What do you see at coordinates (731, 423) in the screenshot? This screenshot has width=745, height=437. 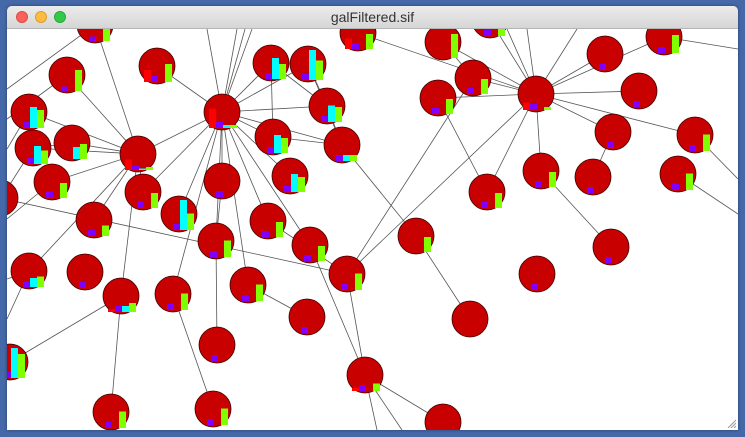 I see `resize-grip-icon` at bounding box center [731, 423].